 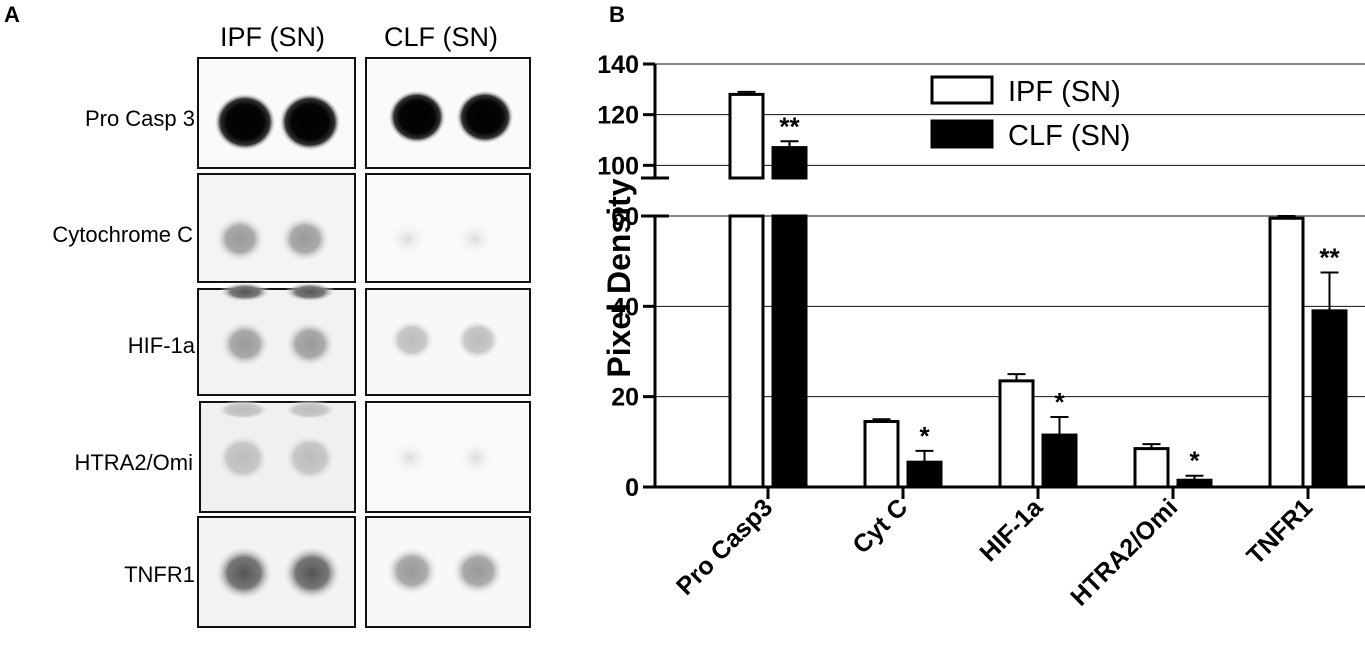 I want to click on y-tick-label: 60, so click(x=625, y=217).